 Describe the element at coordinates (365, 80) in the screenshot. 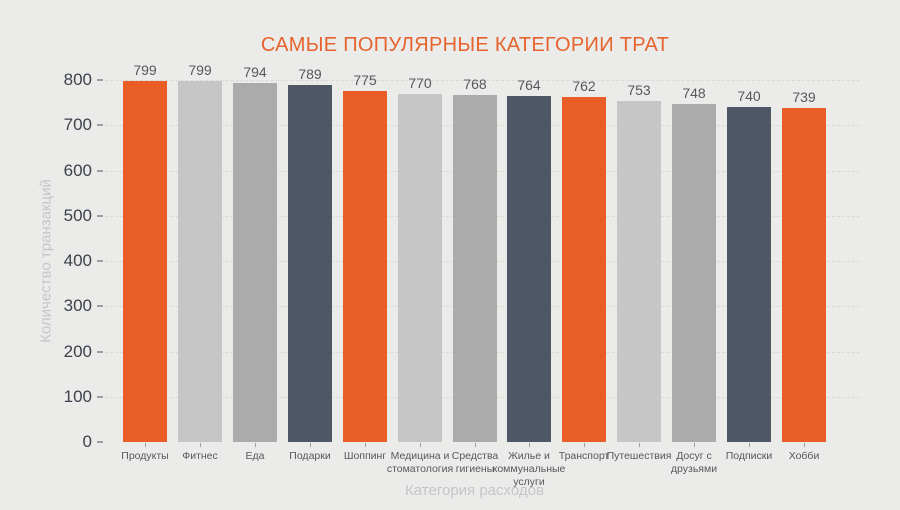

I see `bar-value-label: 775` at that location.